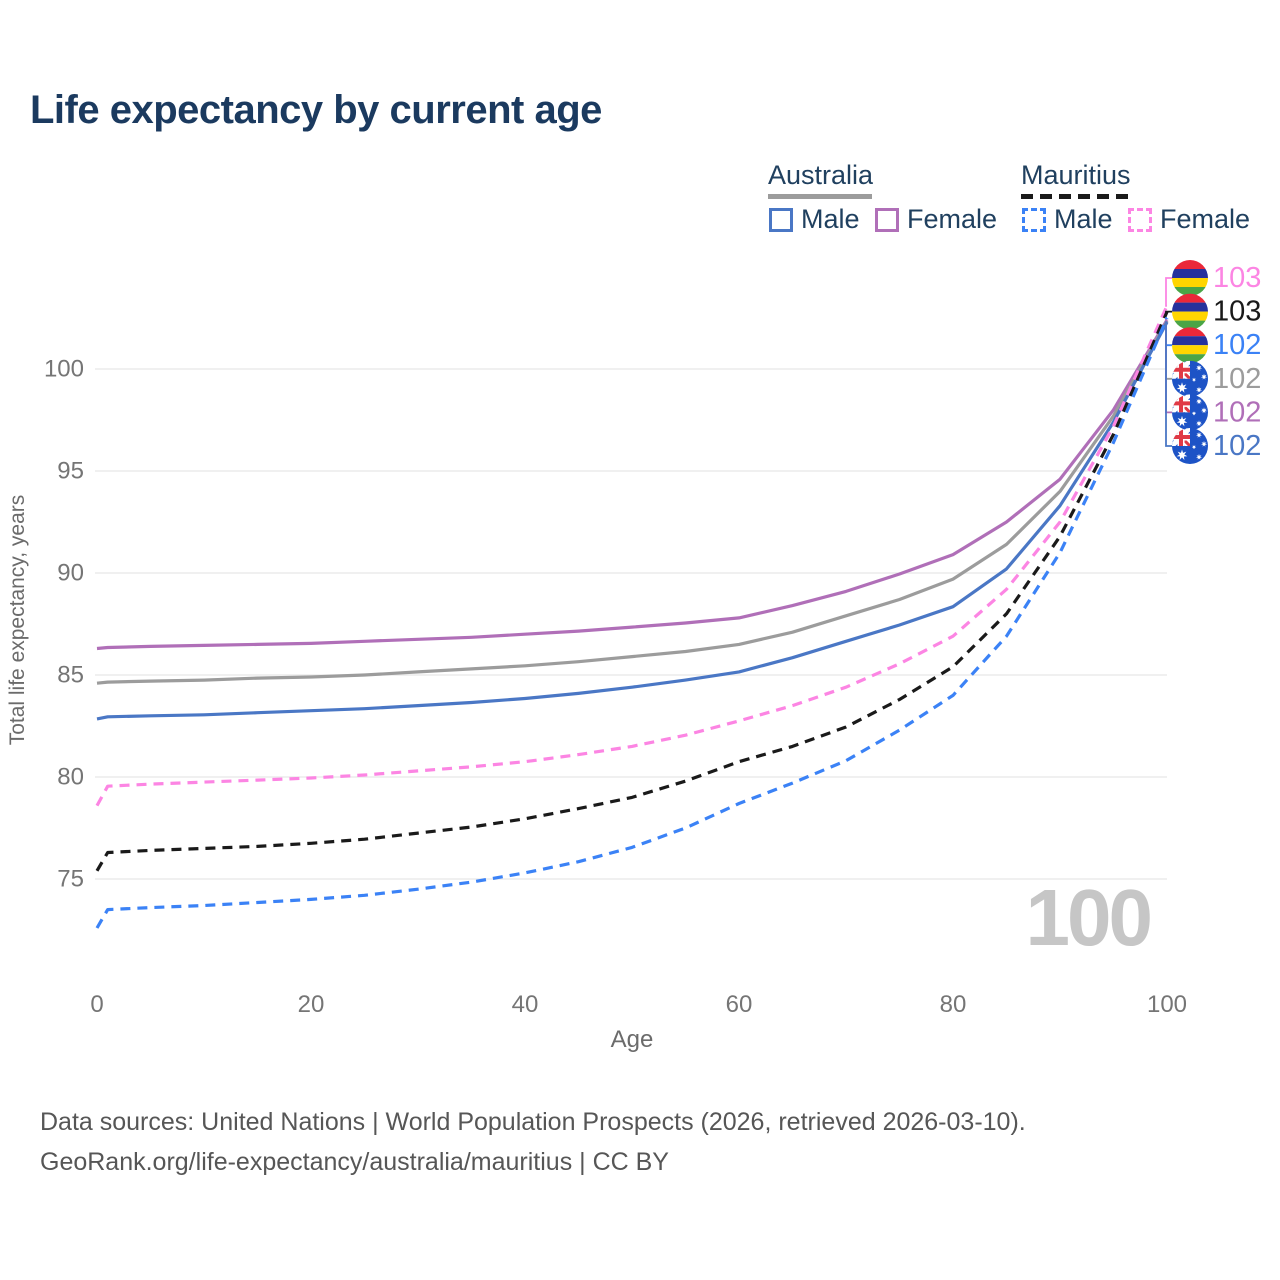  I want to click on legend-label-australia-female: Female, so click(952, 219).